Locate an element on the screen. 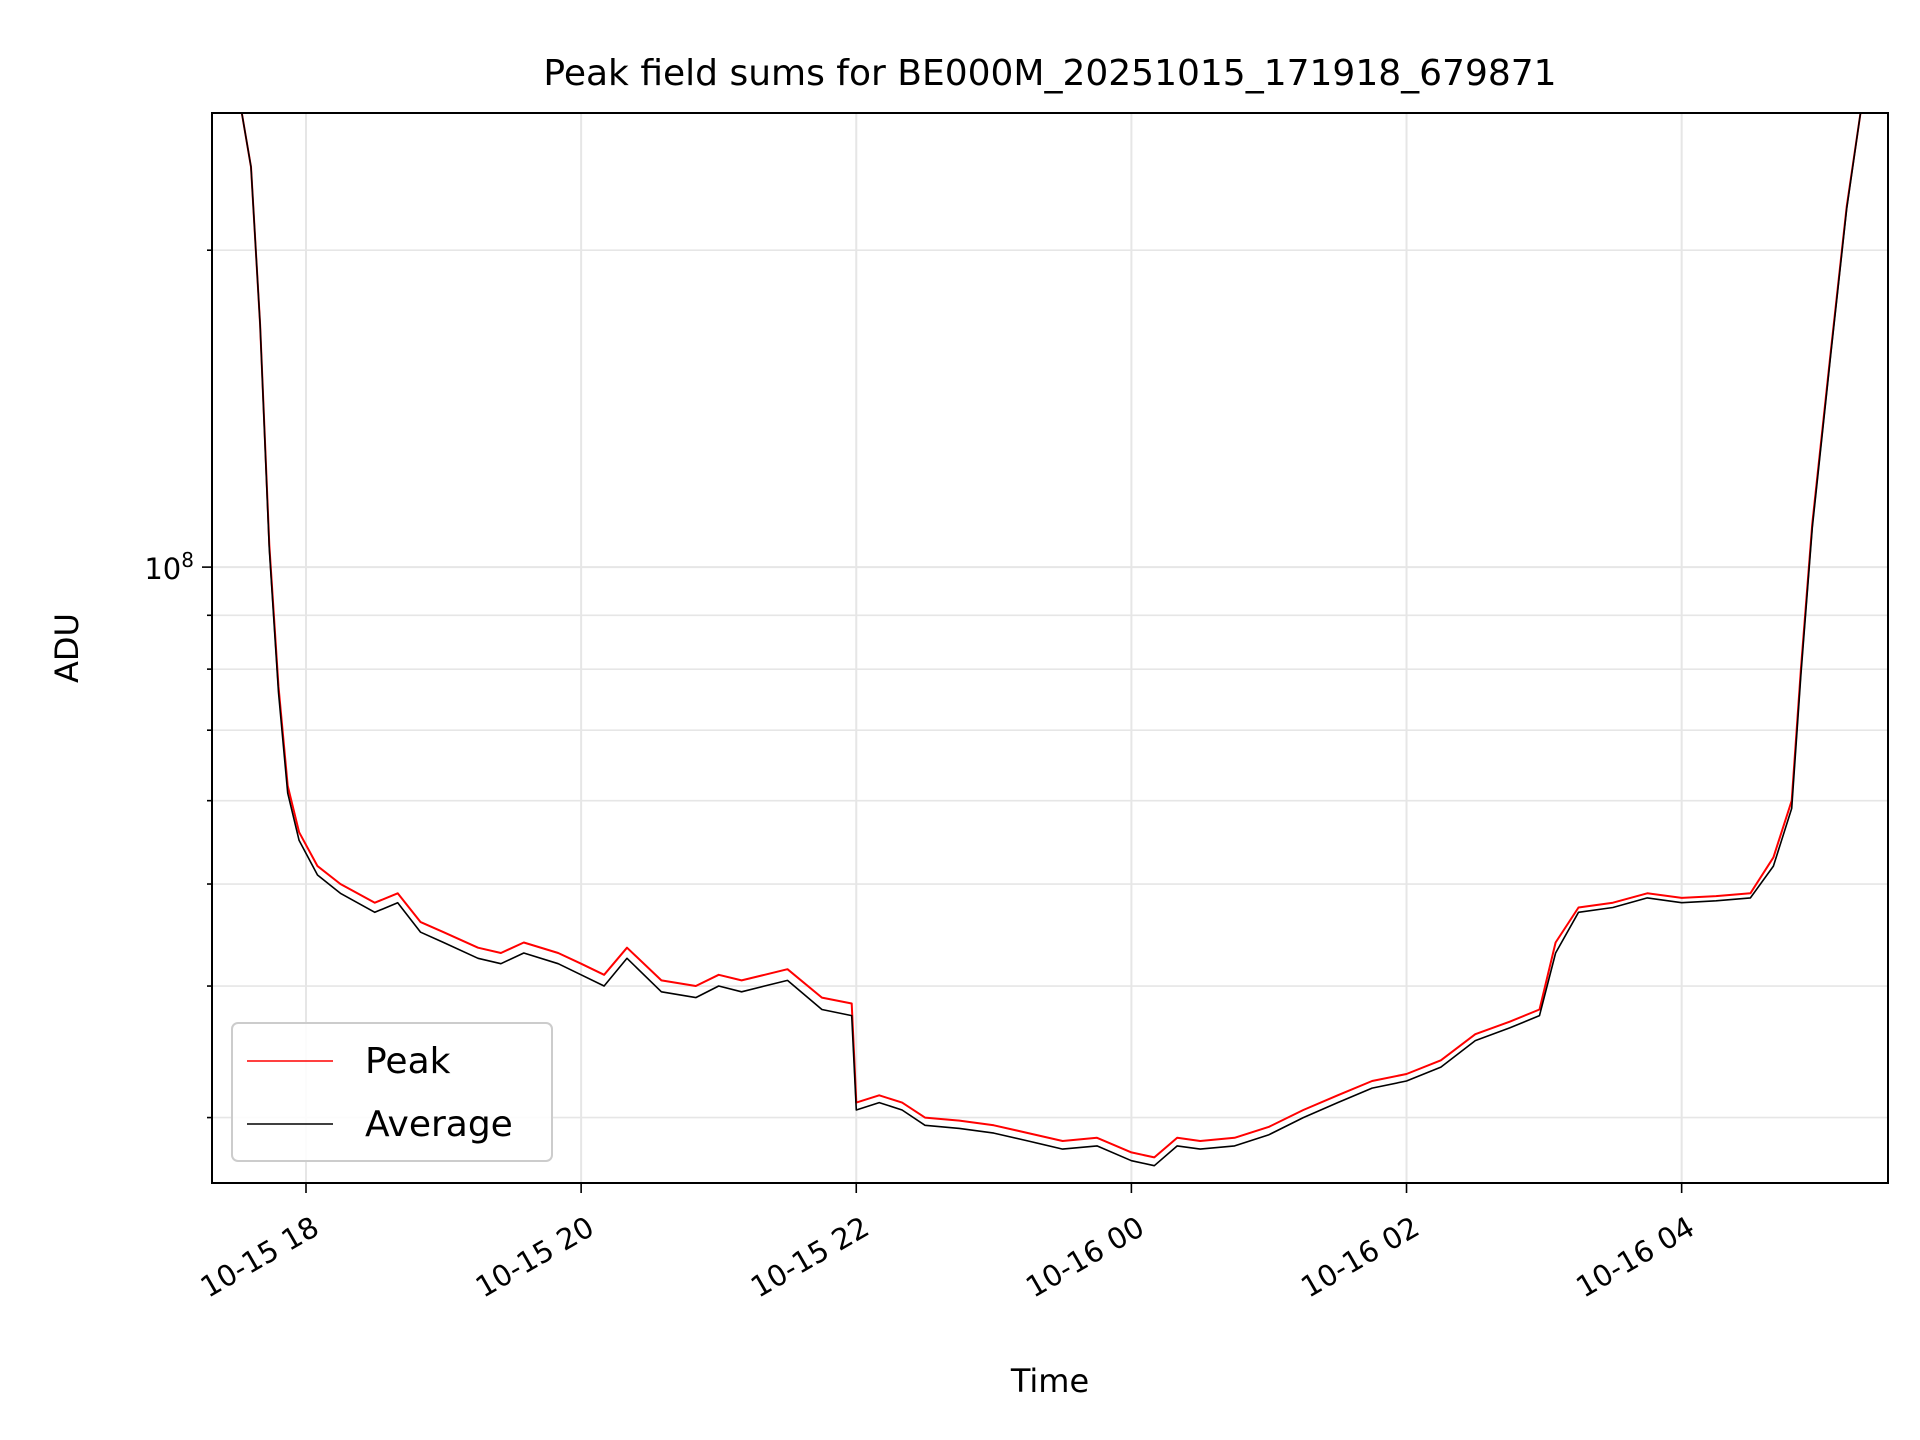 This screenshot has width=1920, height=1440. x-axis-label: Time is located at coordinates (1049, 1381).